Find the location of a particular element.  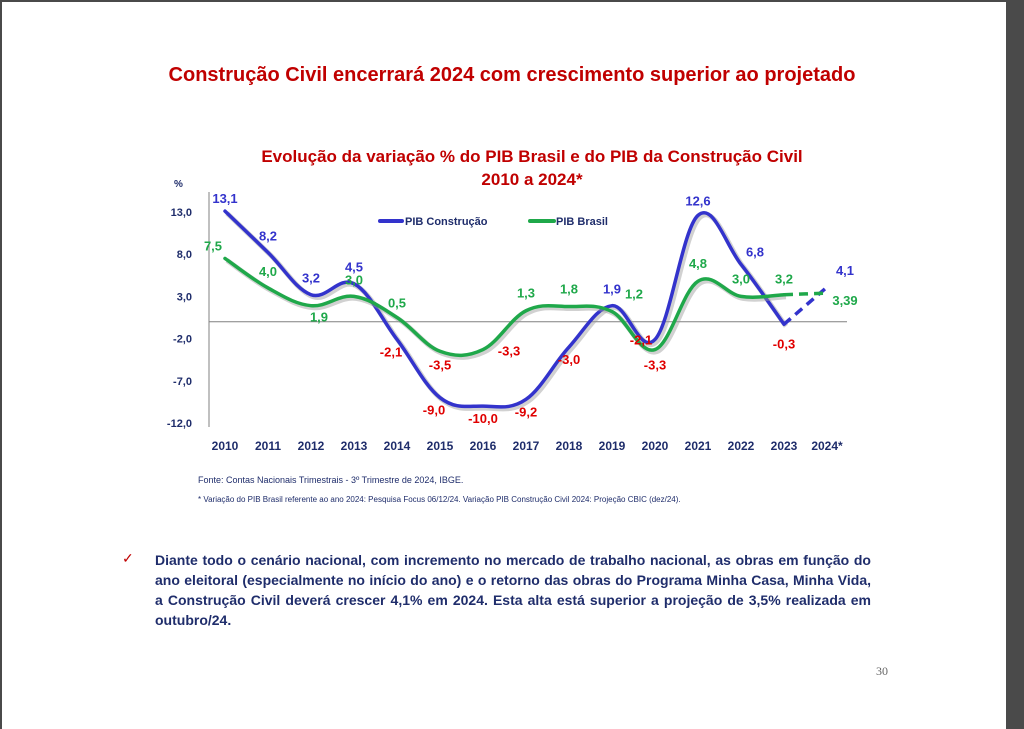

x-tick-label: 2024* is located at coordinates (827, 446).